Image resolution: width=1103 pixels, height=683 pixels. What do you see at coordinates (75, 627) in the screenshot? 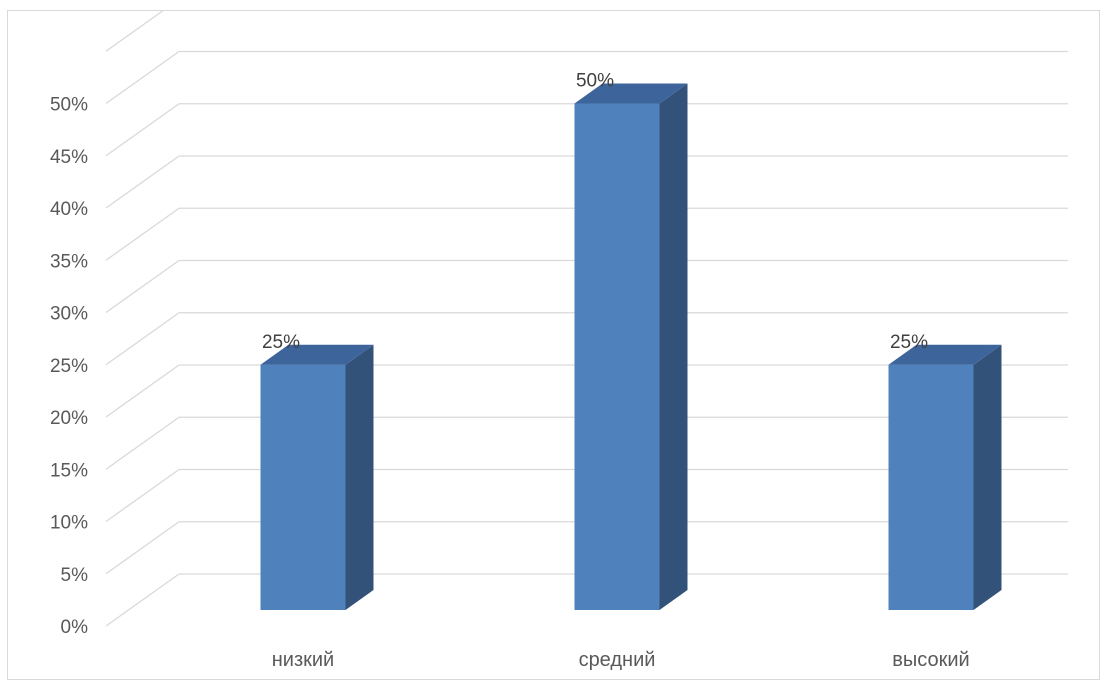
I see `y-tick-label: 0%` at bounding box center [75, 627].